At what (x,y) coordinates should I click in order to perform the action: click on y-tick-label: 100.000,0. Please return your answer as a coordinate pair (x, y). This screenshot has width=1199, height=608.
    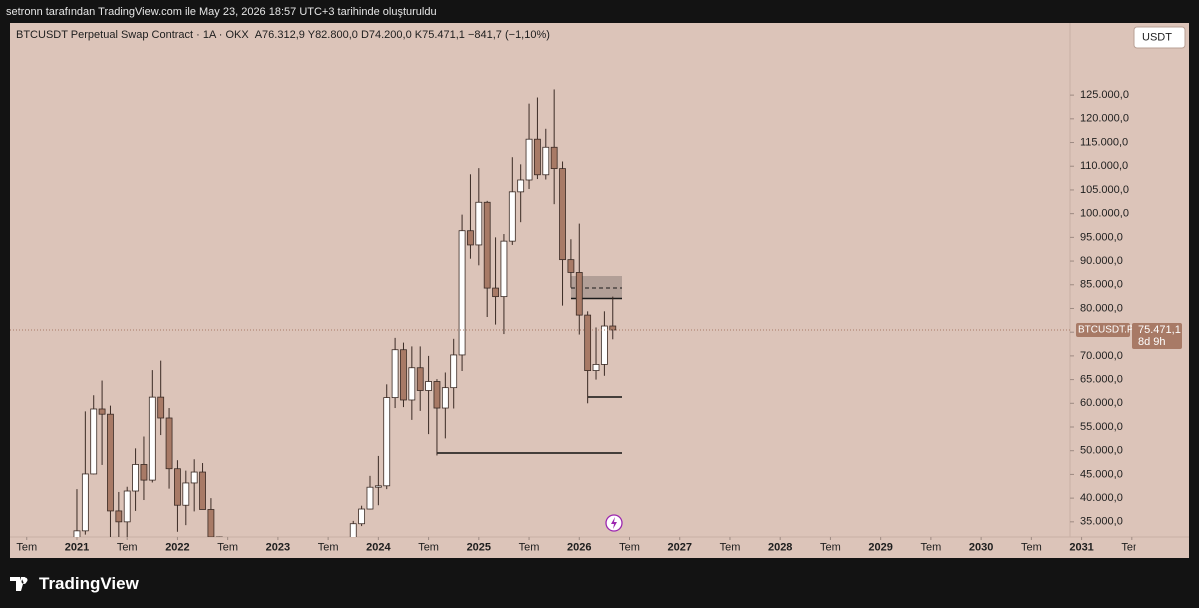
    Looking at the image, I should click on (1104, 214).